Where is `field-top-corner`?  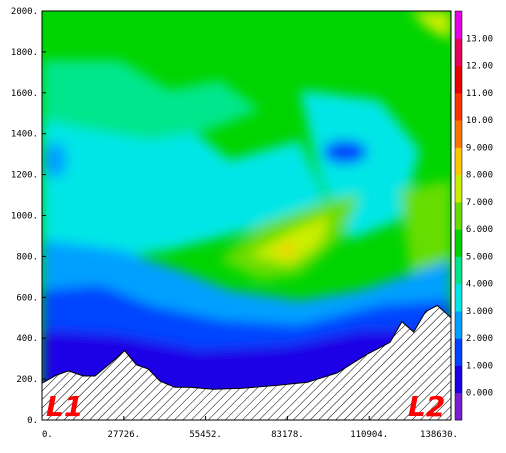
field-top-corner is located at coordinates (430, 25).